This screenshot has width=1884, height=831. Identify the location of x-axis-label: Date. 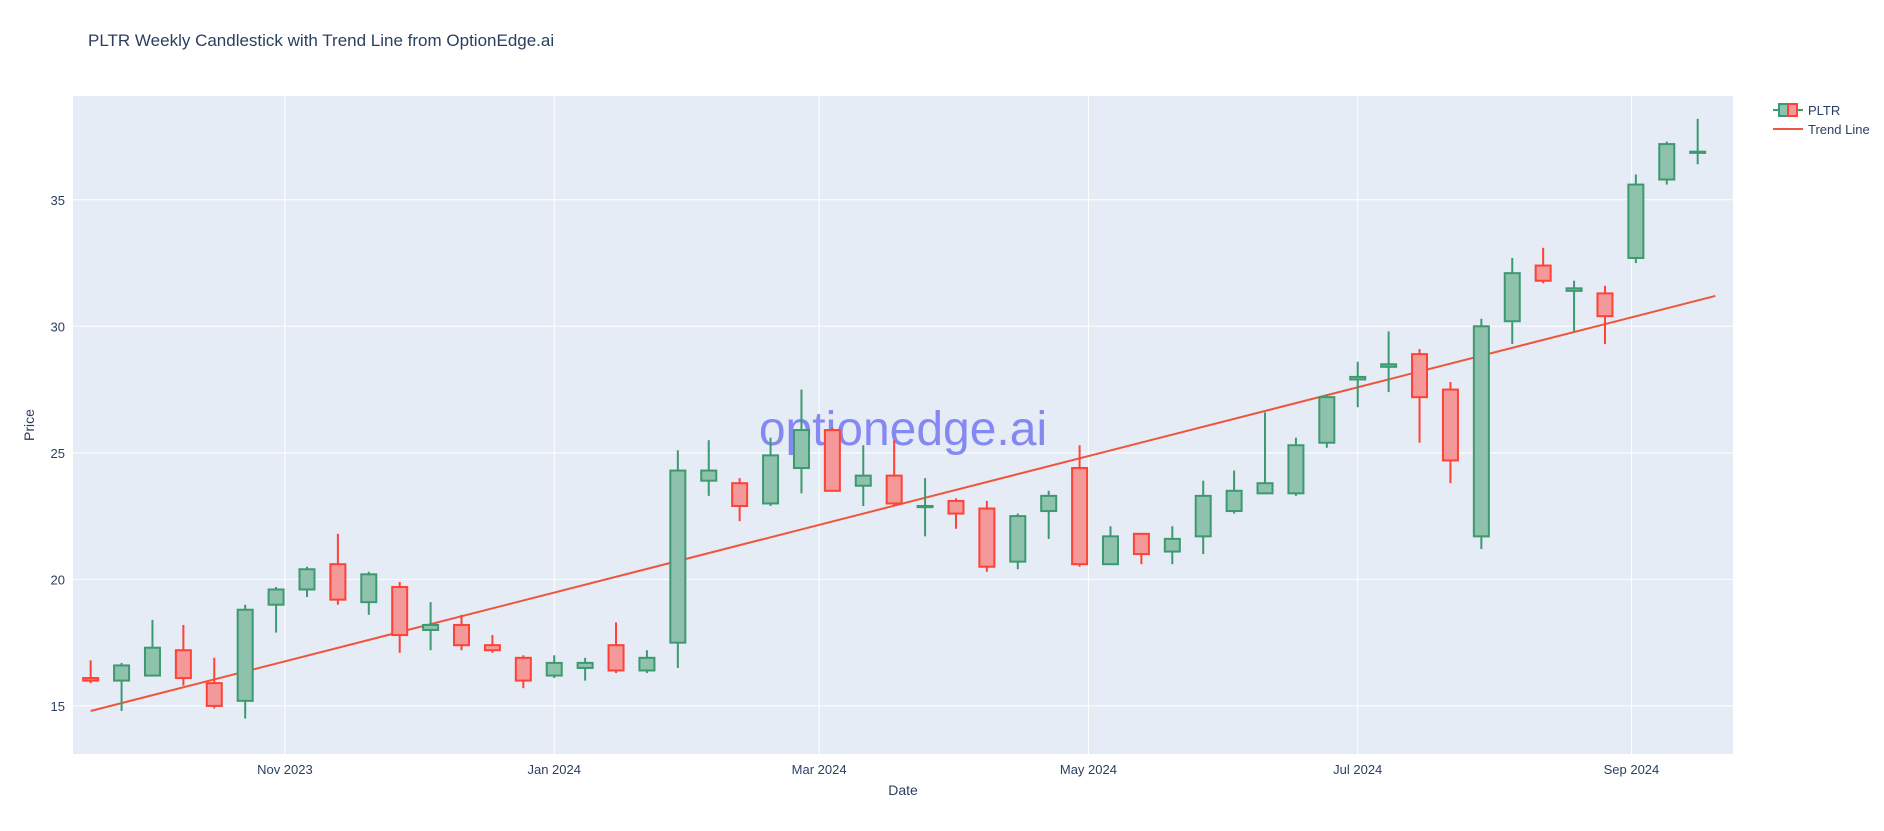
(903, 790).